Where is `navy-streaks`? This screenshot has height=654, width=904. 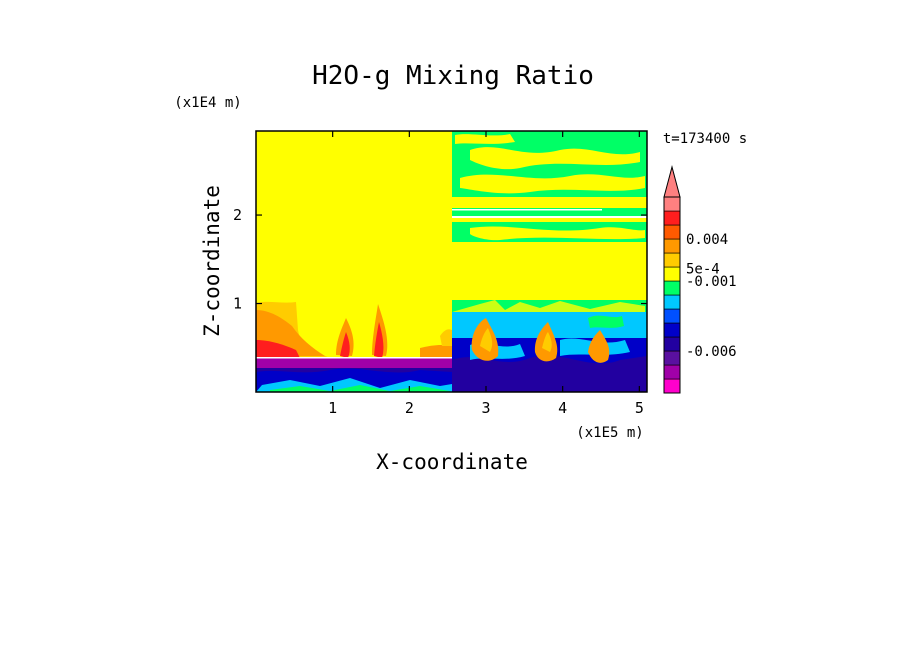 navy-streaks is located at coordinates (549, 373).